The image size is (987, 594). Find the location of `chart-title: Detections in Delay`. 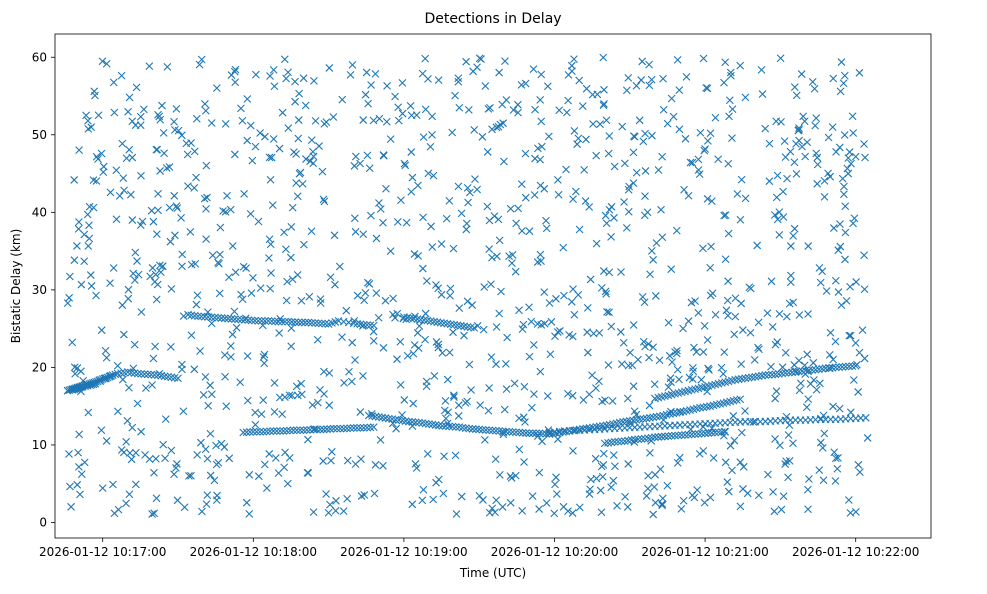

chart-title: Detections in Delay is located at coordinates (492, 19).